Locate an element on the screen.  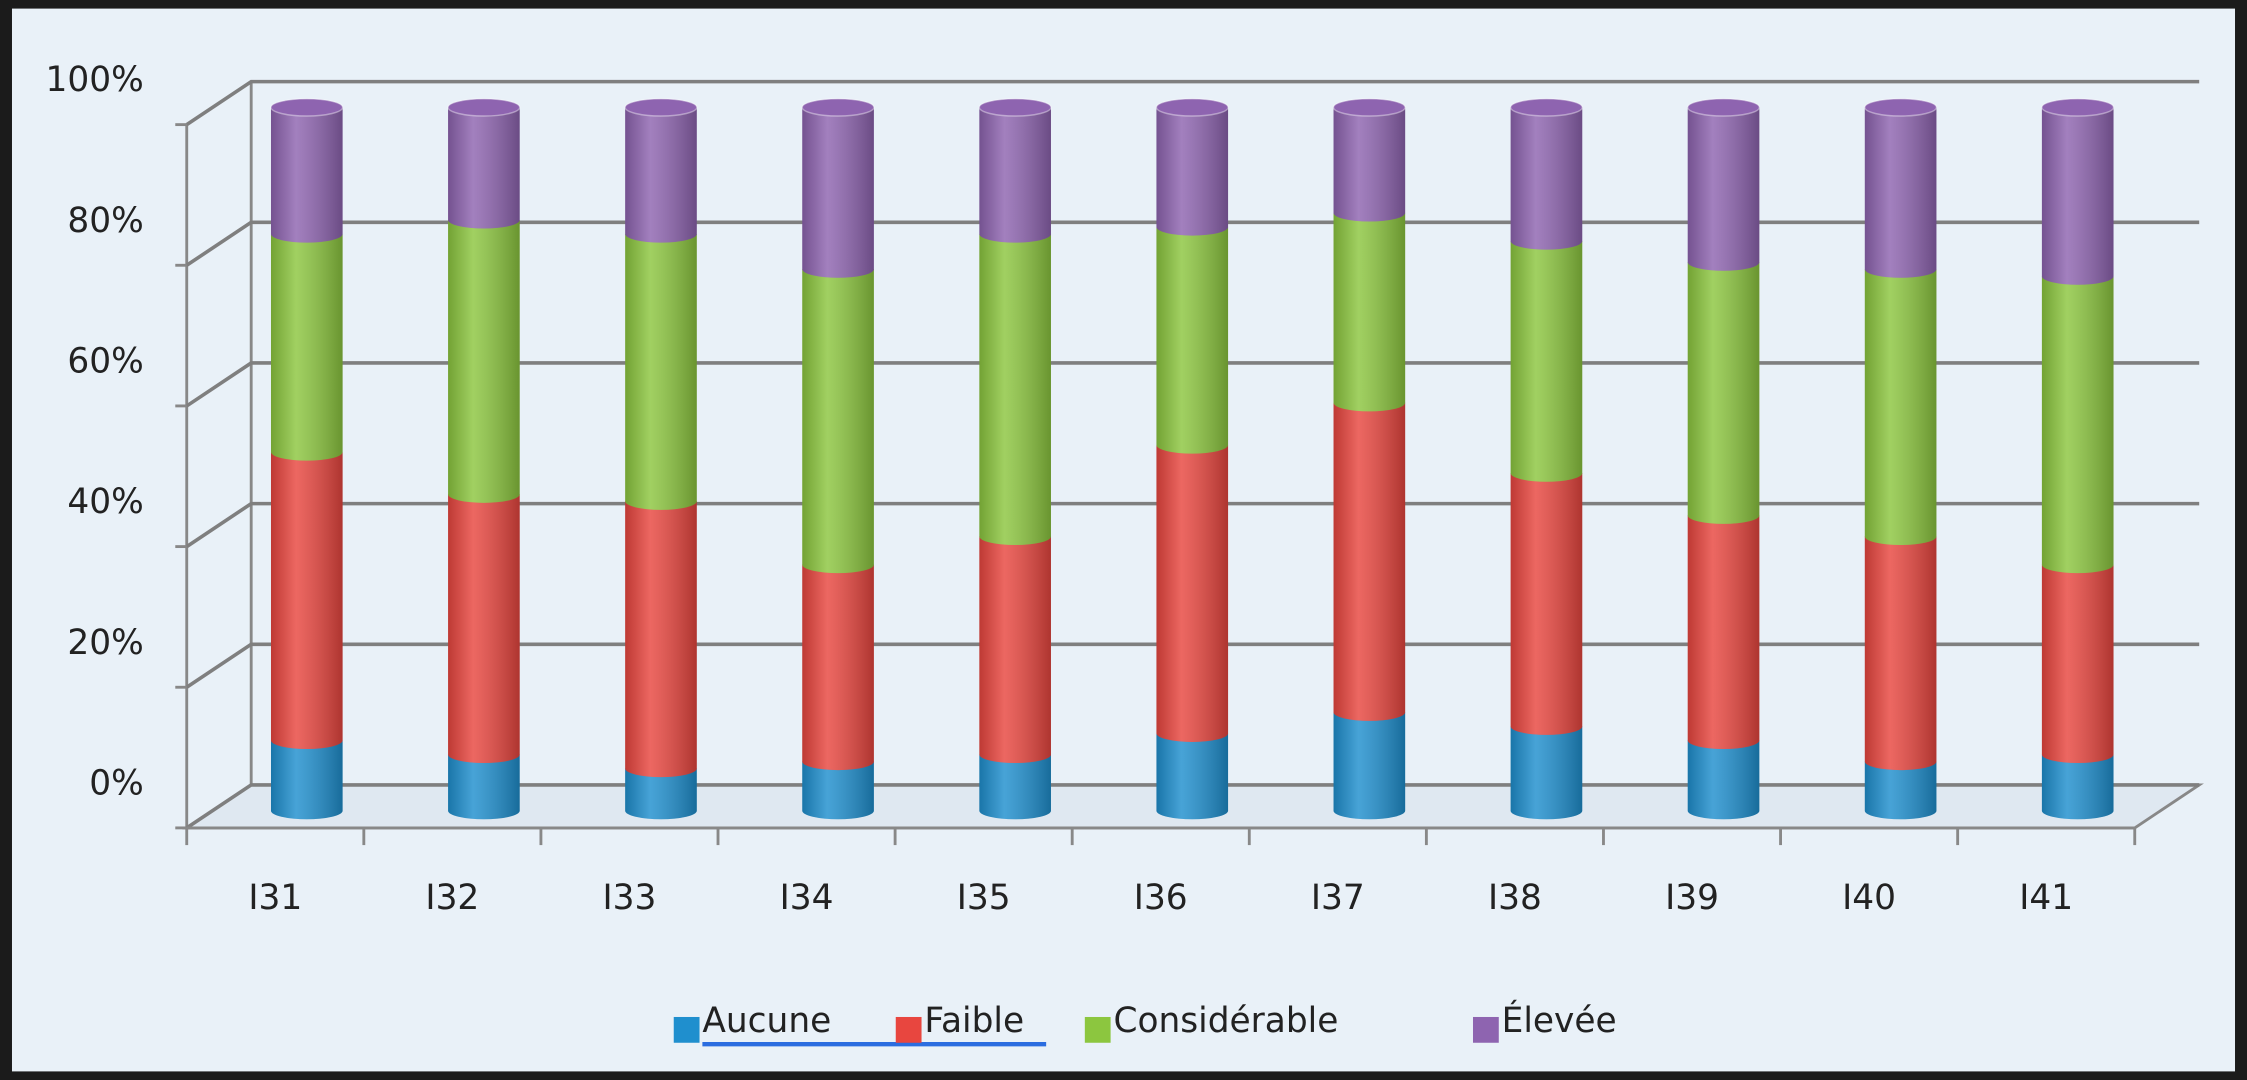
x-tick-label: I38 is located at coordinates (1515, 898).